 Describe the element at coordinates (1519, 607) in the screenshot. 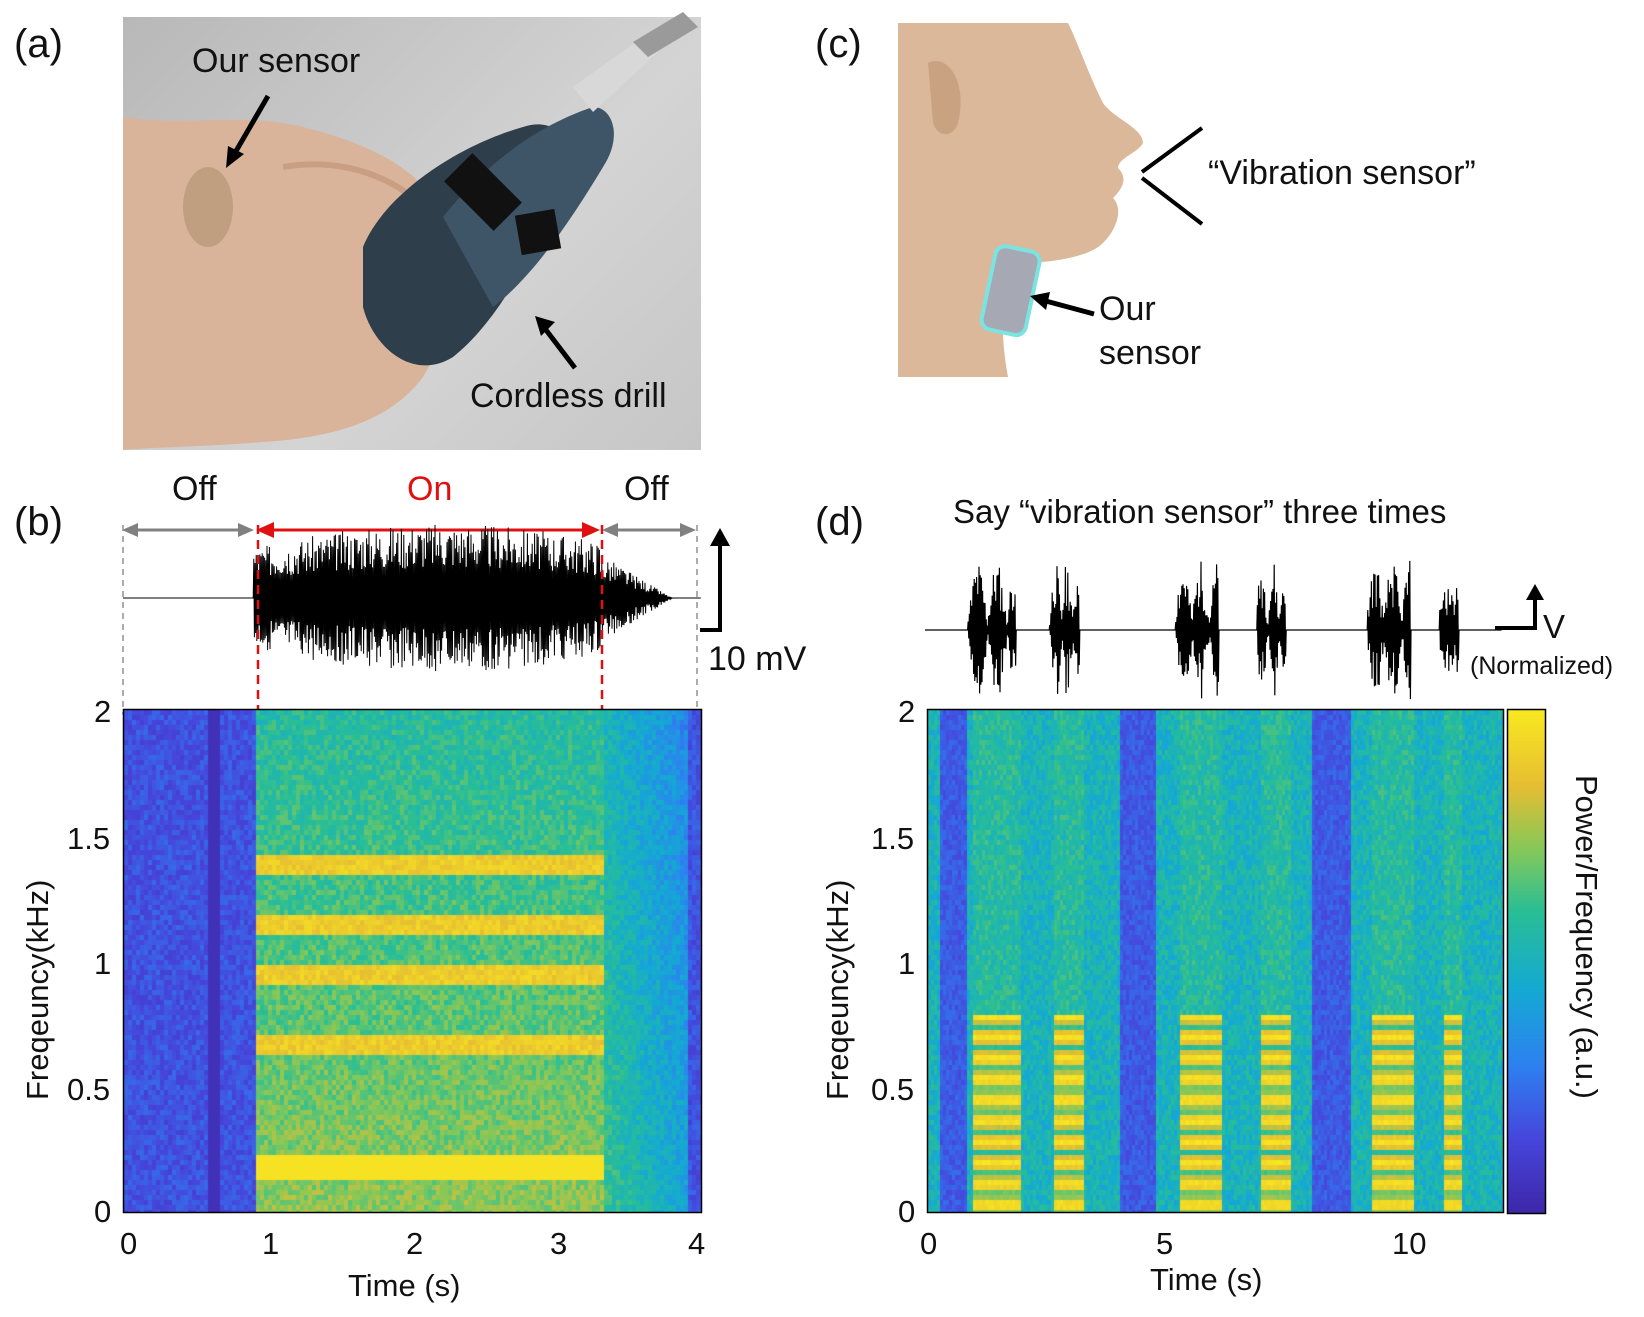

I see `scale-bar-d` at that location.